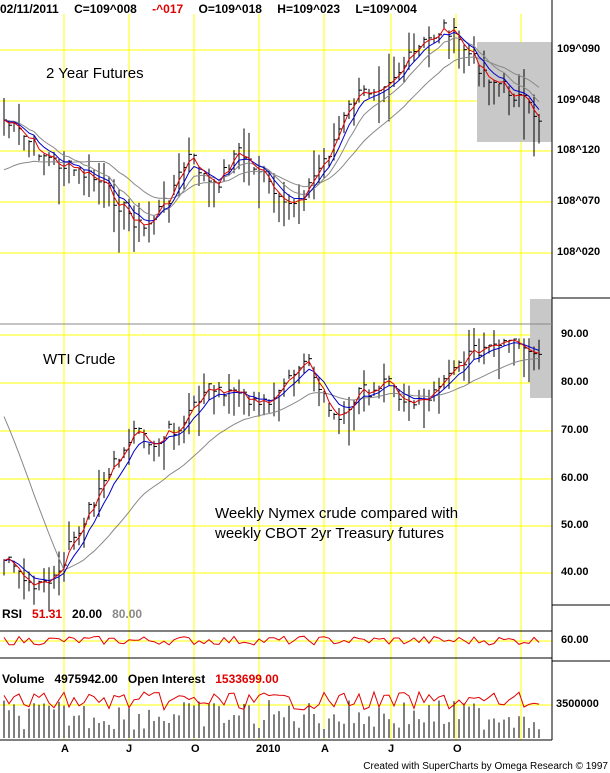 This screenshot has width=610, height=773. I want to click on mid-axis-tick: 90.00, so click(575, 334).